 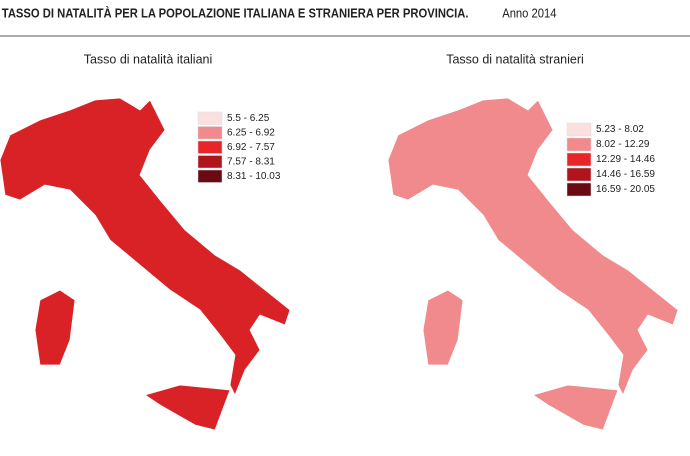 What do you see at coordinates (148, 59) in the screenshot?
I see `map-title: Tasso di natalità italiani` at bounding box center [148, 59].